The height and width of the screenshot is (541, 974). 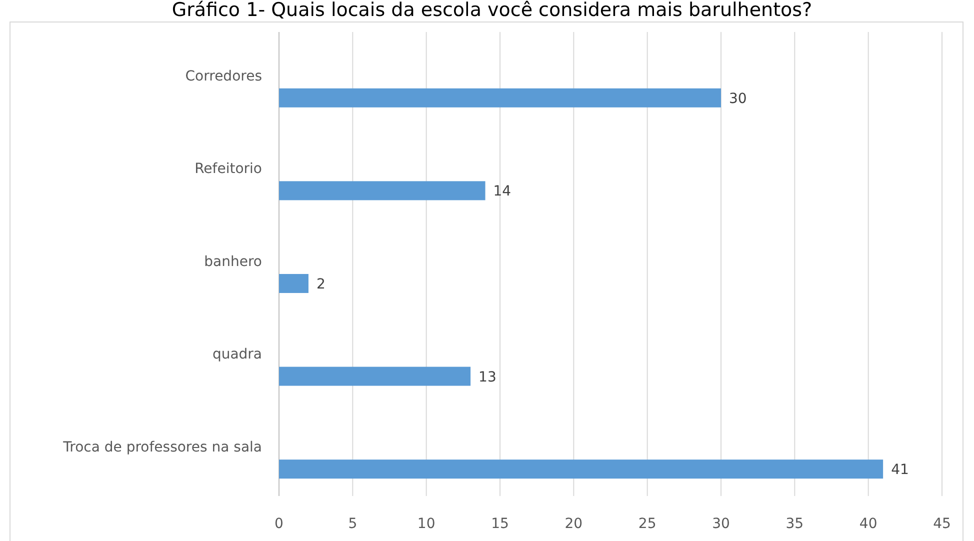 What do you see at coordinates (647, 524) in the screenshot?
I see `x-tick-label: 25` at bounding box center [647, 524].